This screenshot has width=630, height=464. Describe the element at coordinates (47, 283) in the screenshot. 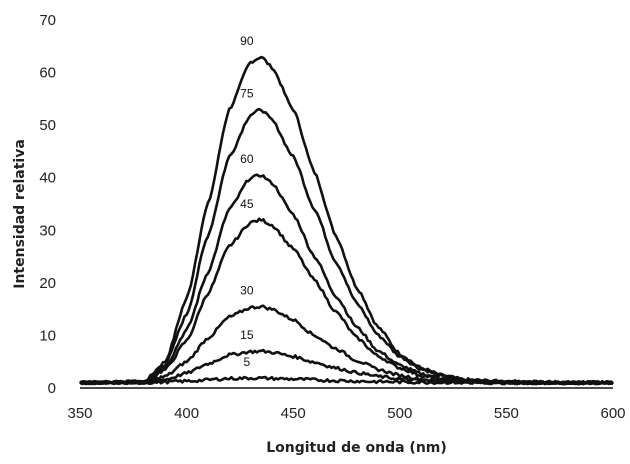

I see `y-tick-label: 20` at that location.